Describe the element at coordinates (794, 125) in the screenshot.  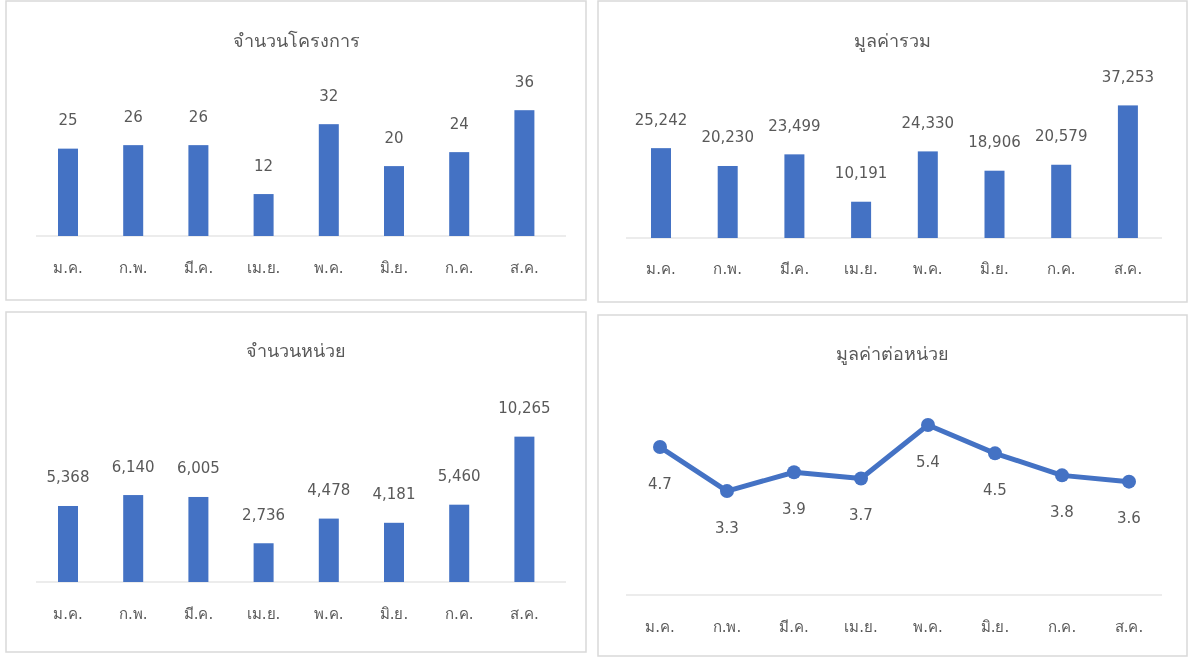
I see `data-label: 23,499` at that location.